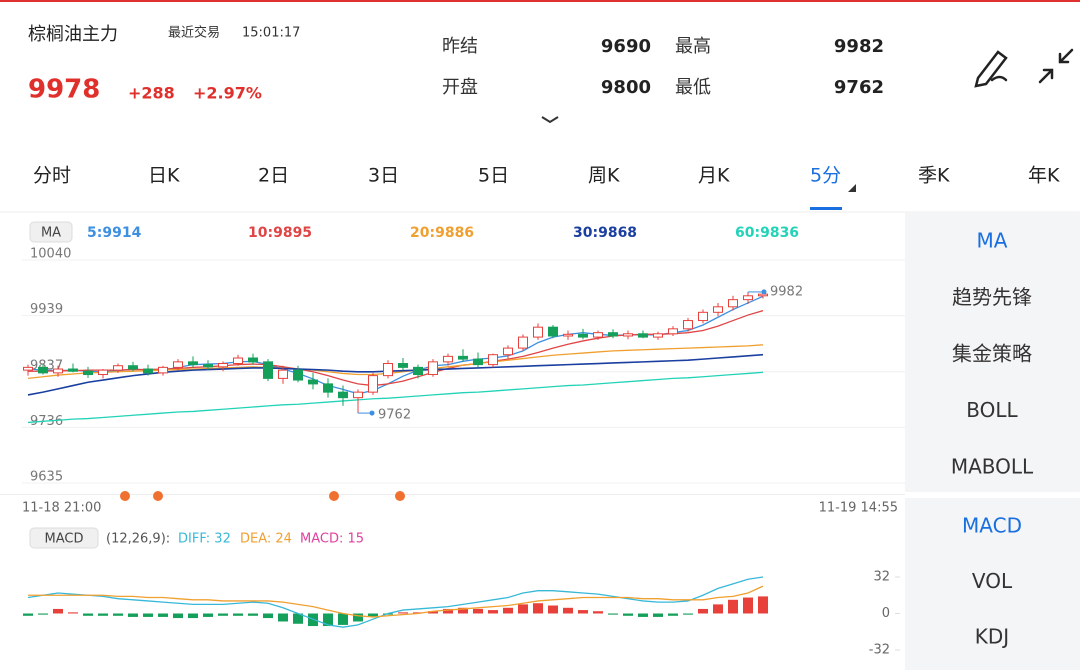 The height and width of the screenshot is (670, 1080). What do you see at coordinates (992, 637) in the screenshot?
I see `side-menu-item: KDJ` at bounding box center [992, 637].